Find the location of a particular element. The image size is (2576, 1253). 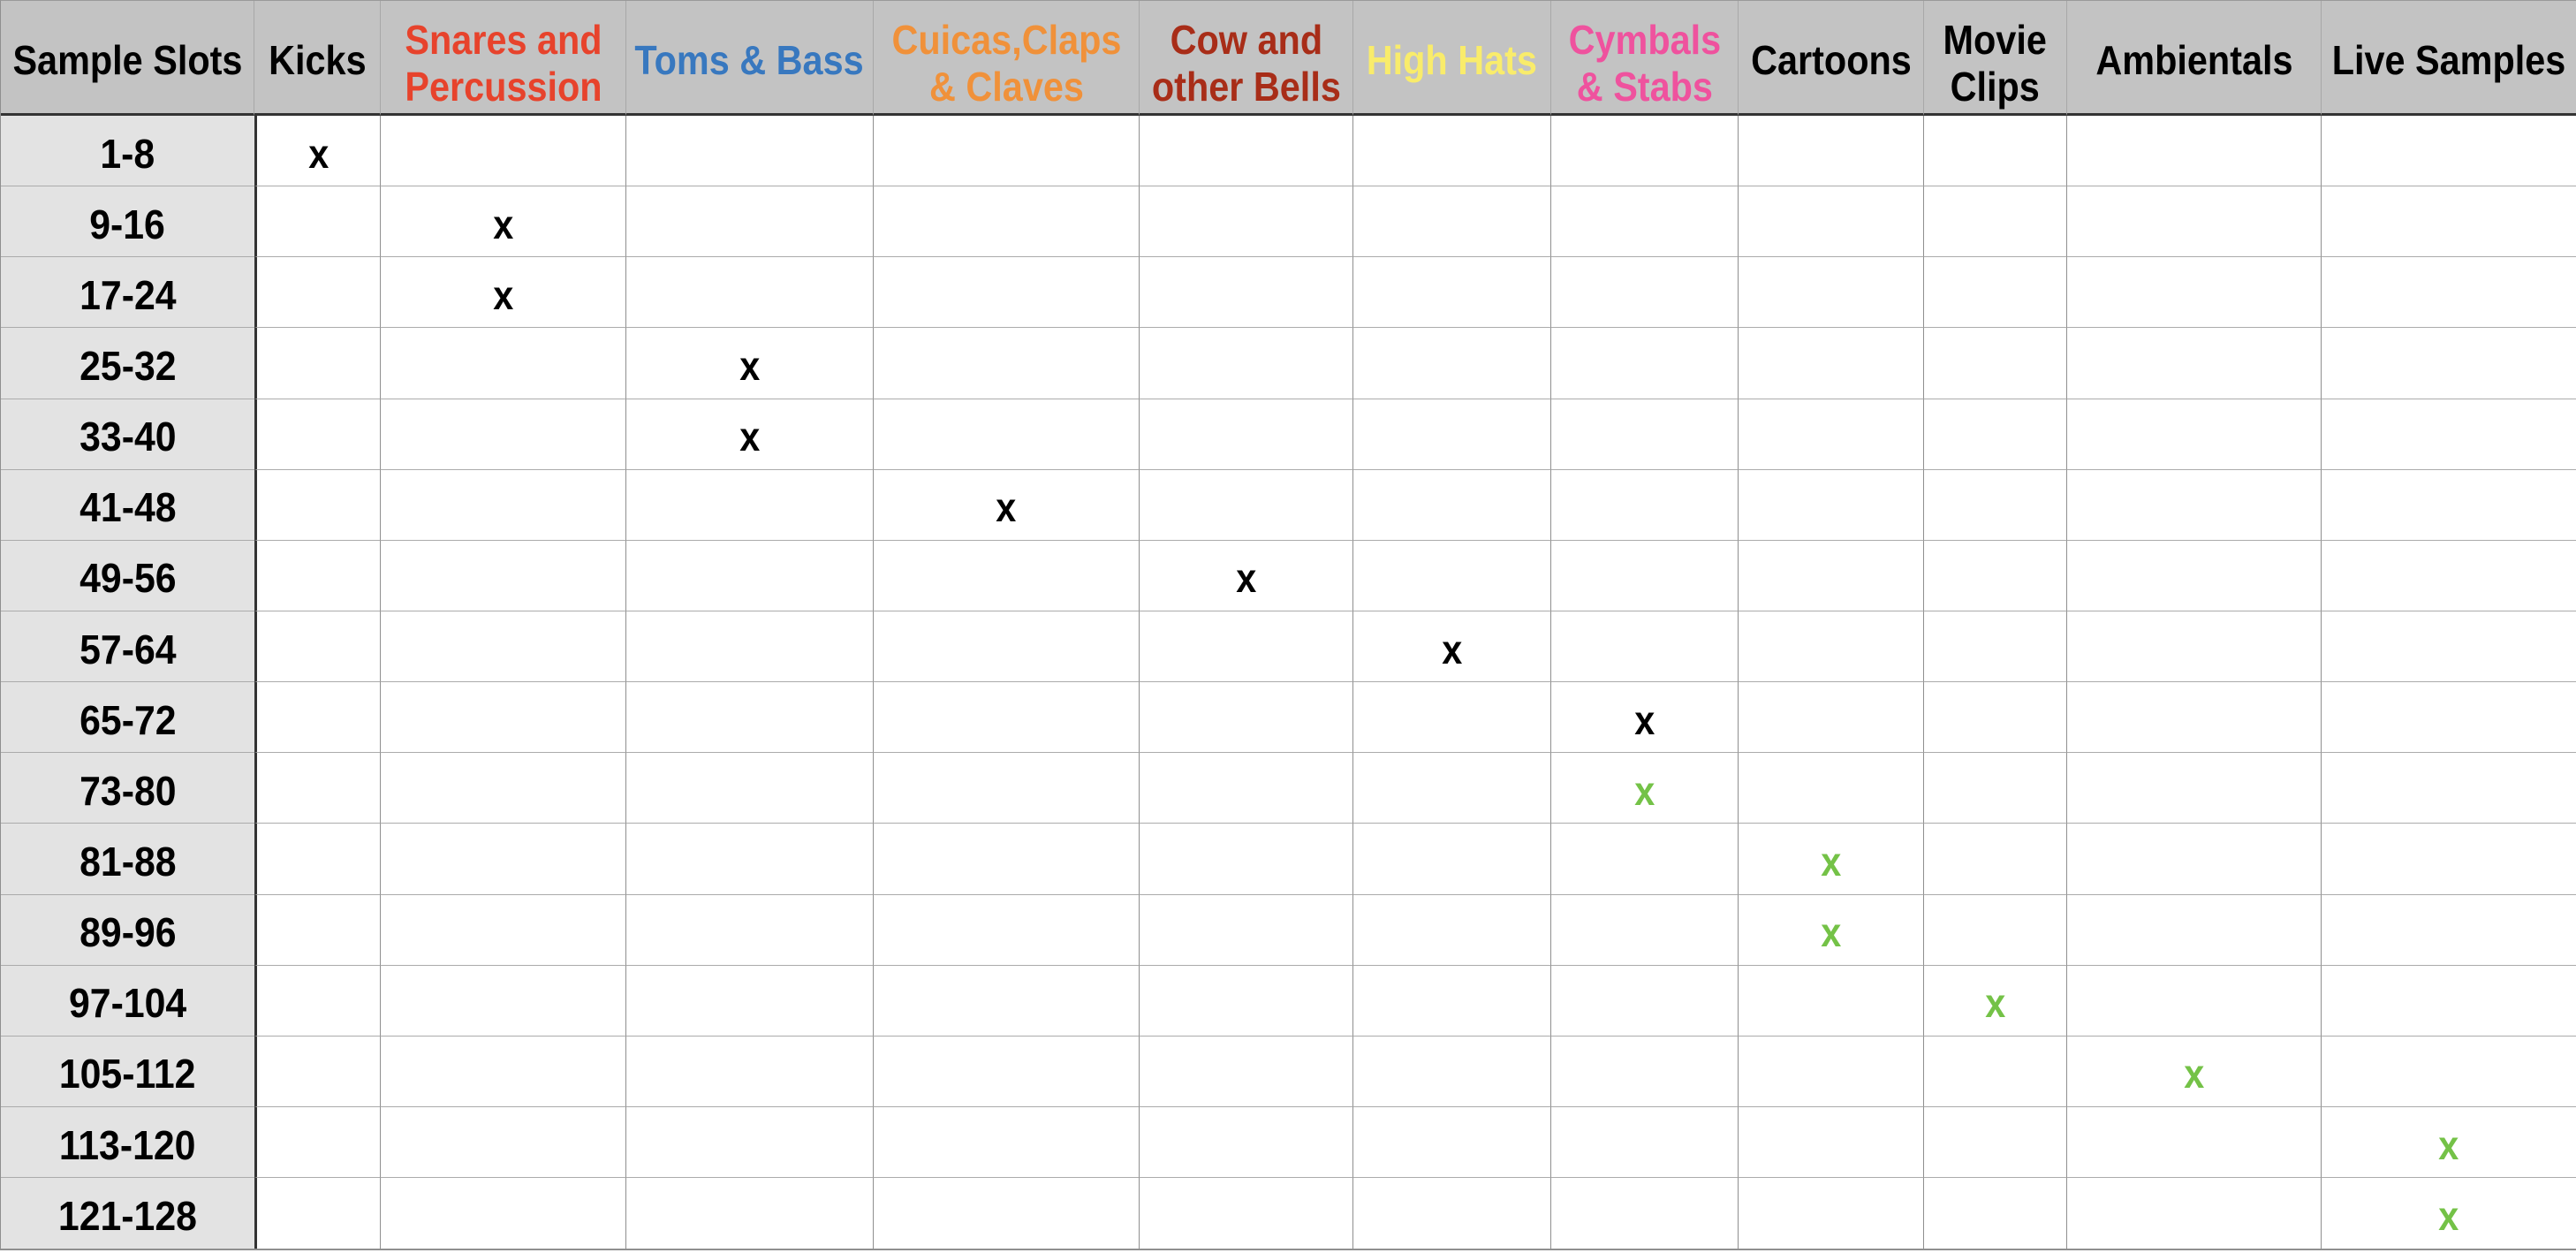

row-header: 105-112 is located at coordinates (128, 1071).